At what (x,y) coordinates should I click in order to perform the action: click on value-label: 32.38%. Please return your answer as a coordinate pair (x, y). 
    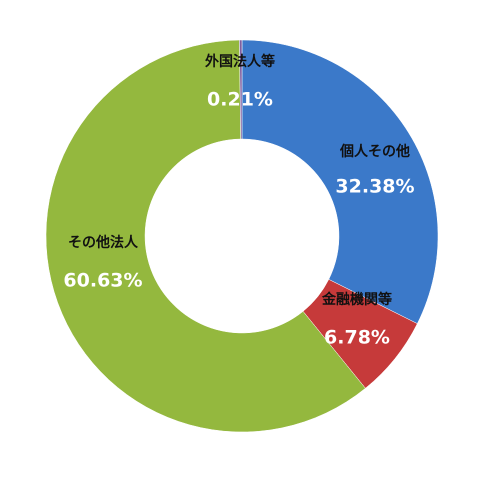
    Looking at the image, I should click on (374, 187).